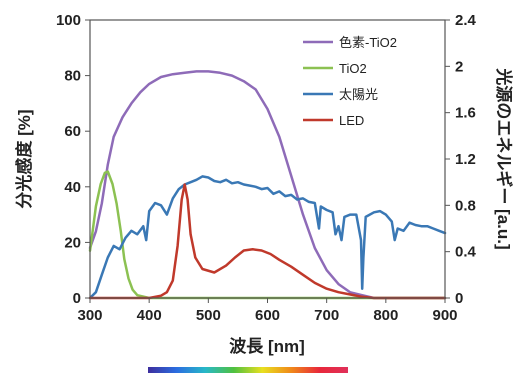 This screenshot has width=524, height=376. Describe the element at coordinates (358, 94) in the screenshot. I see `legend-label-2: 太陽光` at that location.